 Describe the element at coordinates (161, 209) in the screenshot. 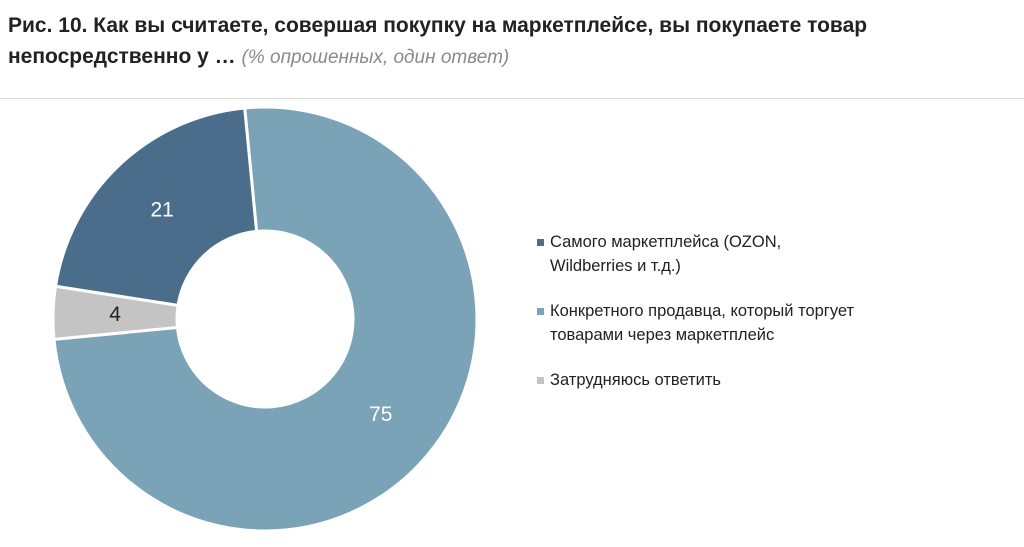

I see `data-label-marketplace: 21` at that location.